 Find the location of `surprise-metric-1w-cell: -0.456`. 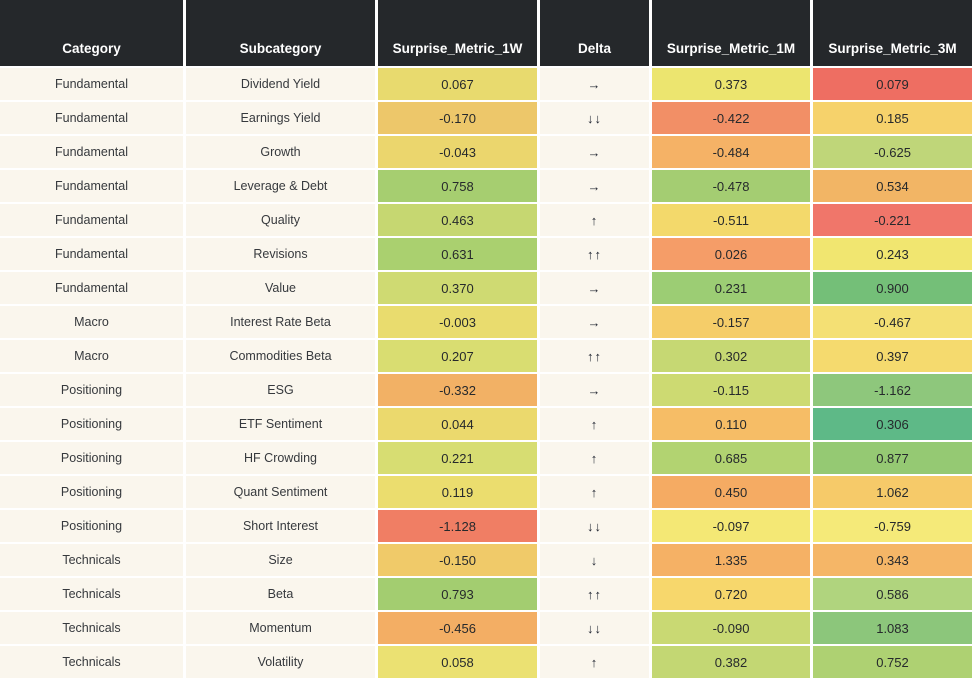

surprise-metric-1w-cell: -0.456 is located at coordinates (459, 629).